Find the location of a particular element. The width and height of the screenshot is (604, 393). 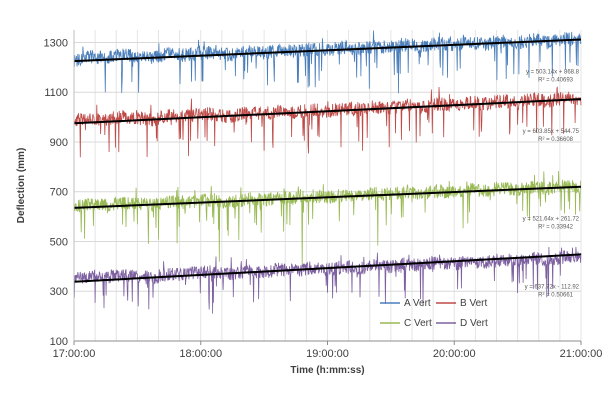

y-tick-label: 900 is located at coordinates (59, 143).